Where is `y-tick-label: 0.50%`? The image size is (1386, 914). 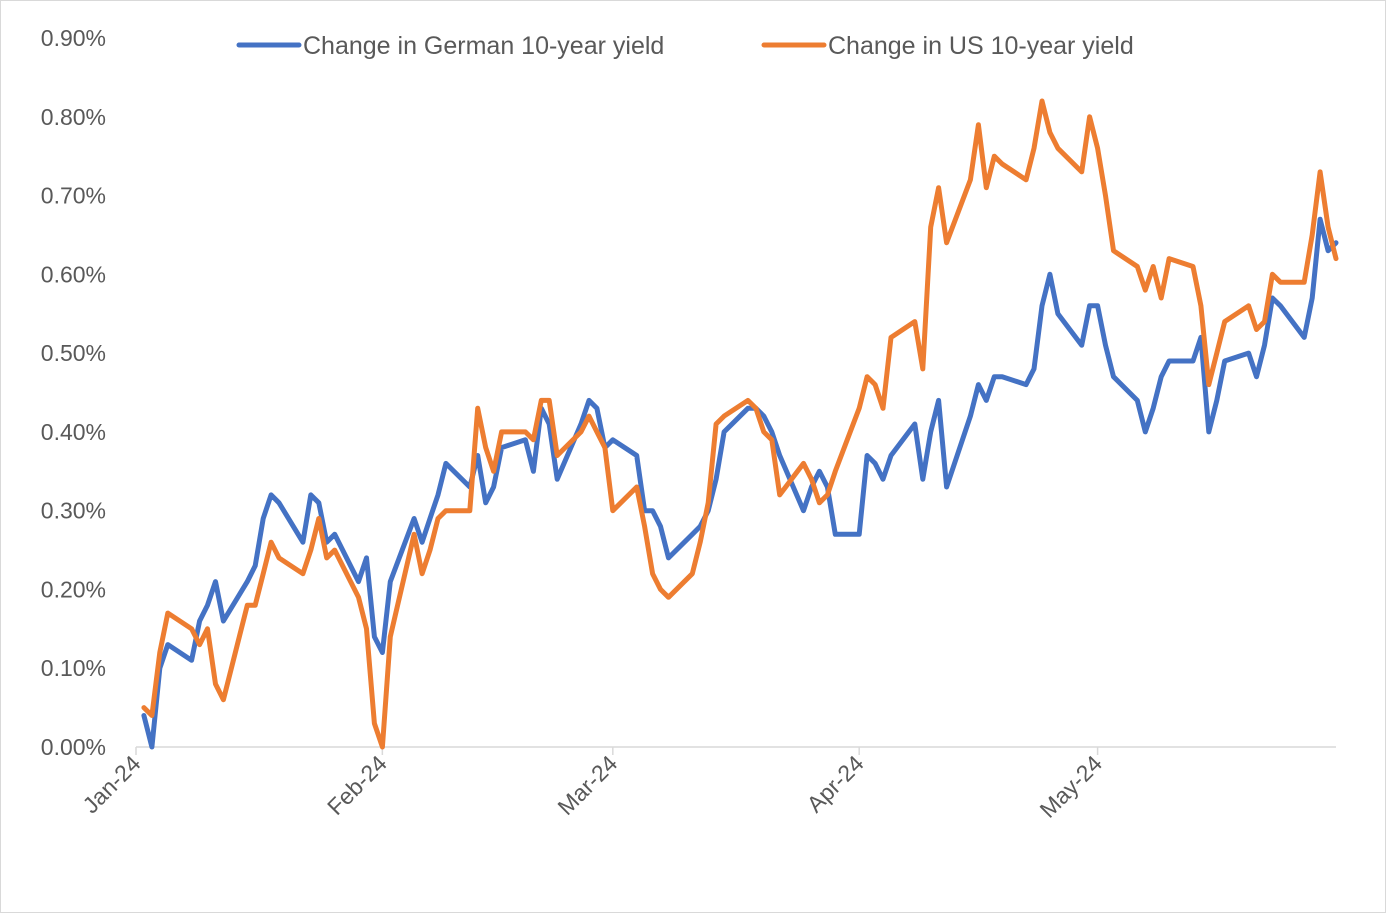
y-tick-label: 0.50% is located at coordinates (73, 353).